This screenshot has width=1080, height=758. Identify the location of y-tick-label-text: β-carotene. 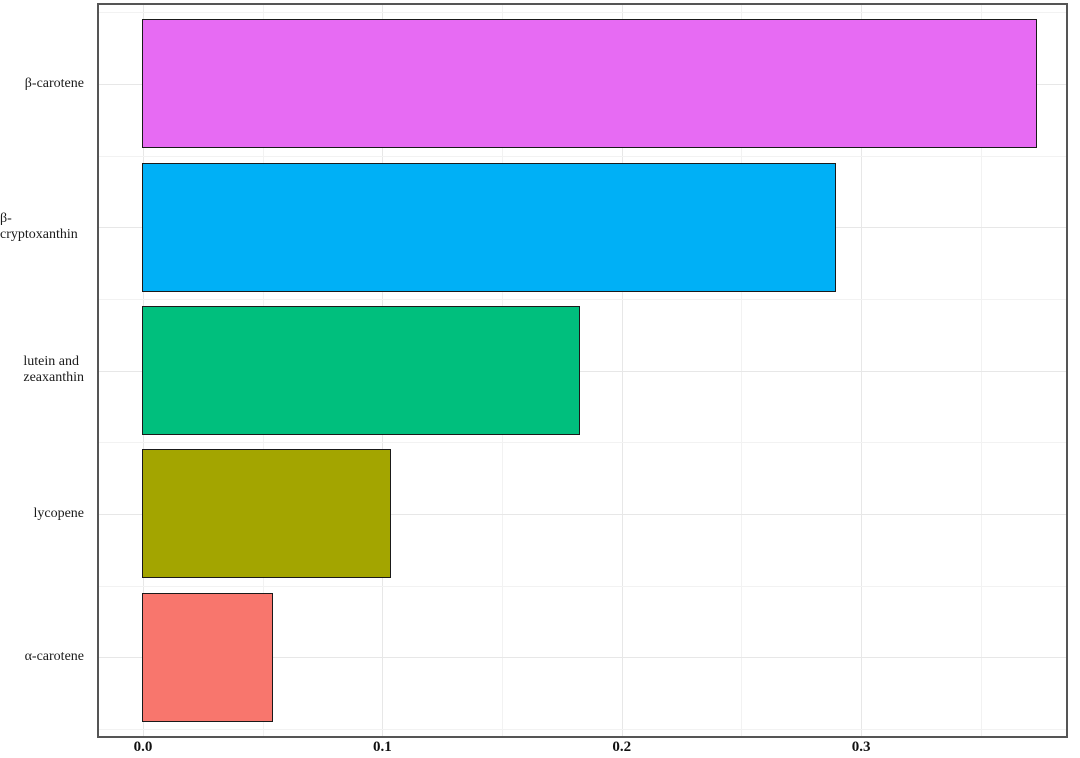
(54, 83).